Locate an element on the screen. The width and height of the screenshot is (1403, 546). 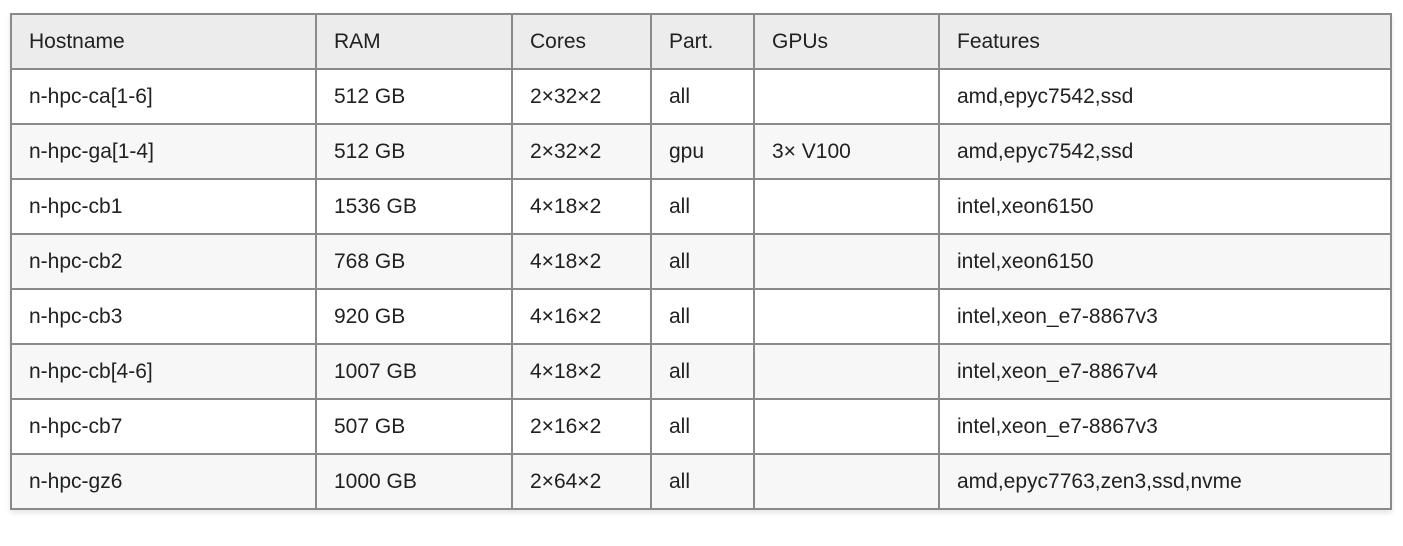
cell-cores: 4×16×2 is located at coordinates (581, 316).